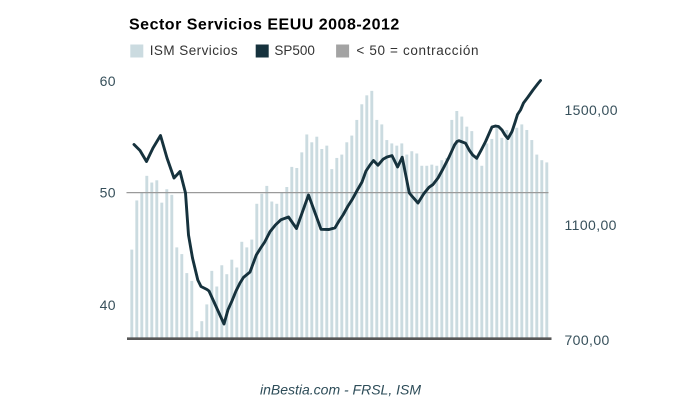 The image size is (680, 420). Describe the element at coordinates (587, 340) in the screenshot. I see `svg-text: 700,00` at that location.